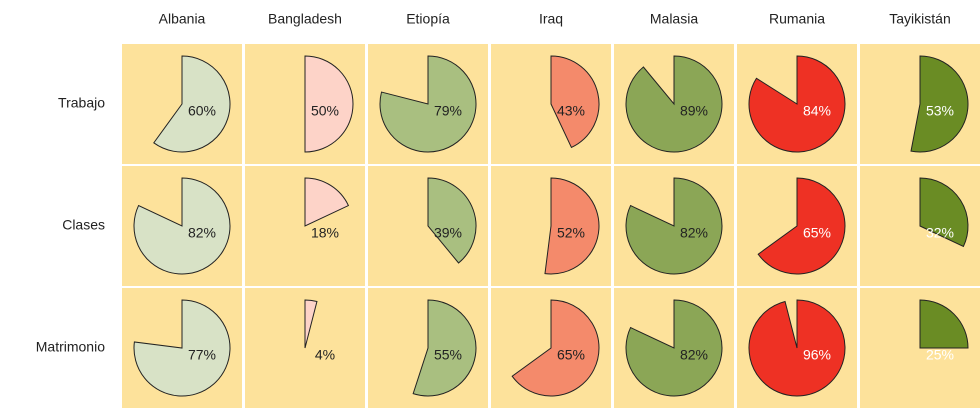 The width and height of the screenshot is (980, 410). What do you see at coordinates (81, 103) in the screenshot?
I see `row-label: Trabajo` at bounding box center [81, 103].